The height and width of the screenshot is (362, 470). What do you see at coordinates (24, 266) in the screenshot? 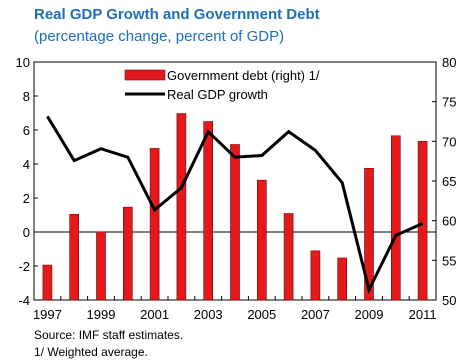
I see `left-tick-label: -2` at bounding box center [24, 266].